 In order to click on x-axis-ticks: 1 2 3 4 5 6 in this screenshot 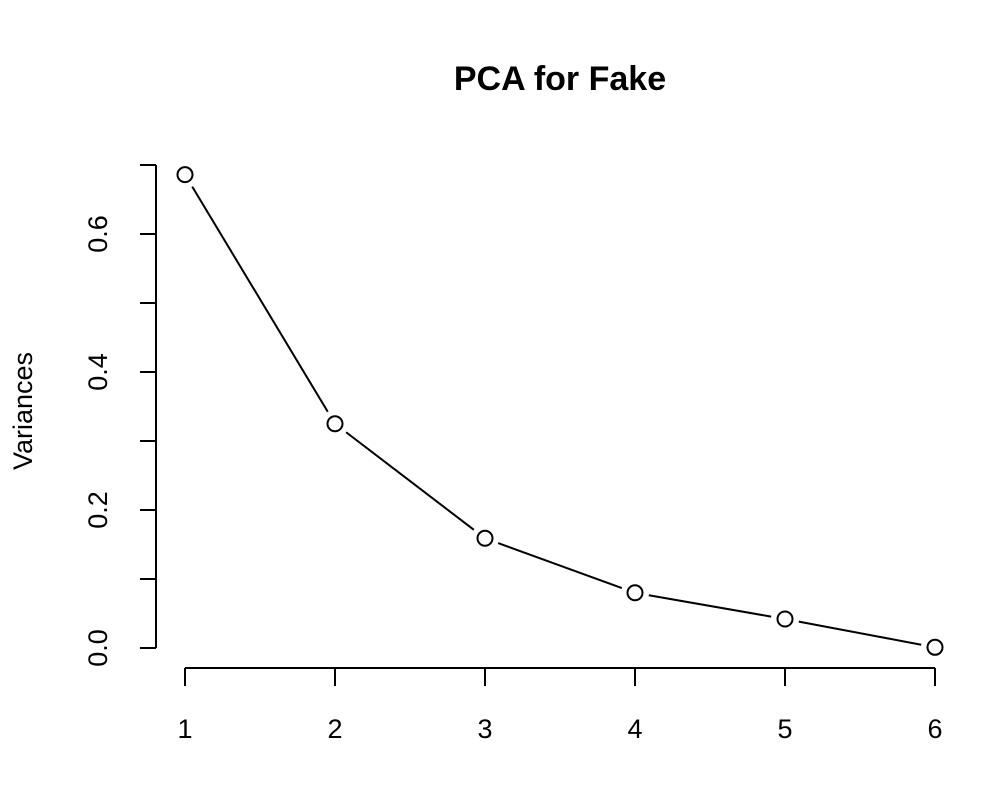, I will do `click(560, 706)`.